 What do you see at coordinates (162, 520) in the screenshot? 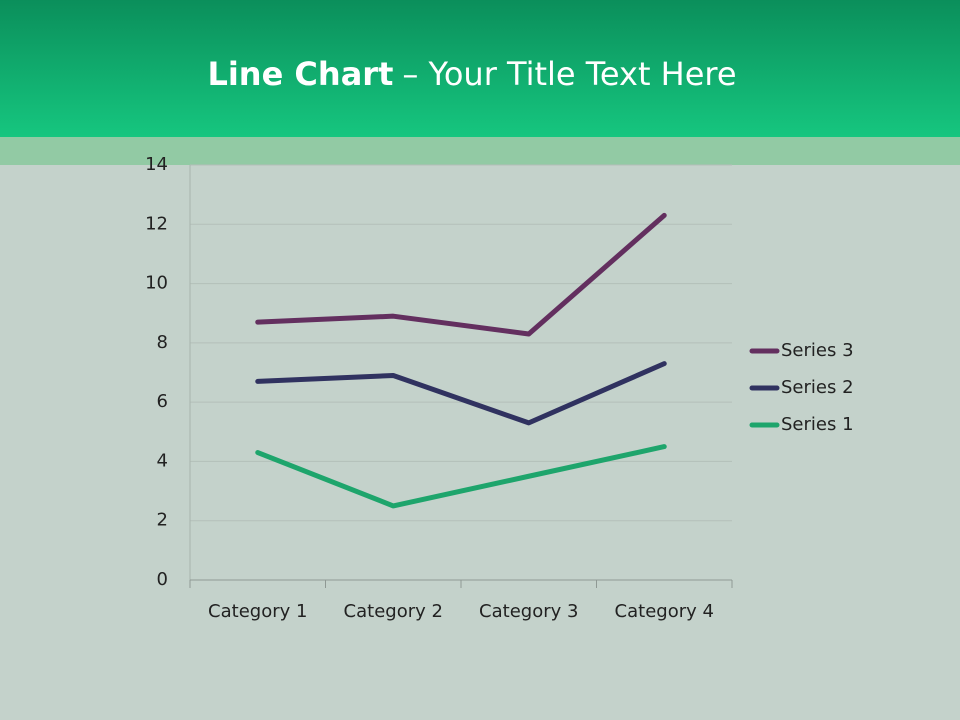
I see `y-tick-label: 2` at bounding box center [162, 520].